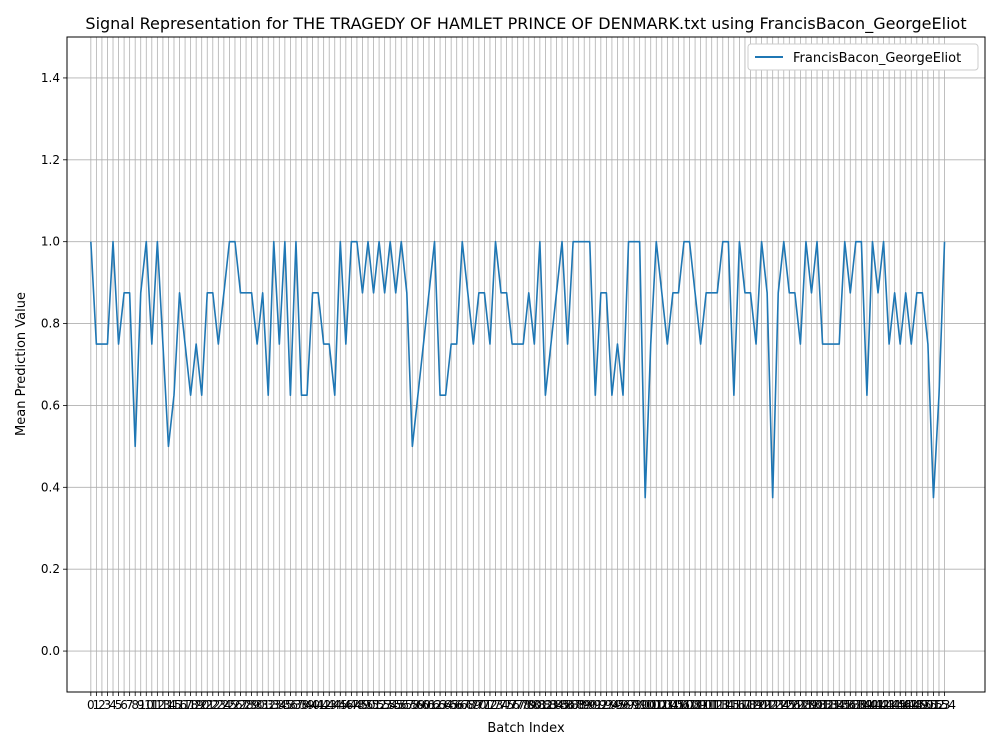 The image size is (1000, 750). I want to click on x-tick-label: 23, so click(218, 705).